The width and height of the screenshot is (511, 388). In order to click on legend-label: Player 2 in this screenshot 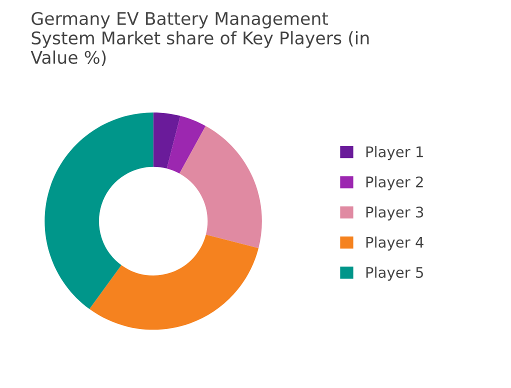, I will do `click(394, 183)`.